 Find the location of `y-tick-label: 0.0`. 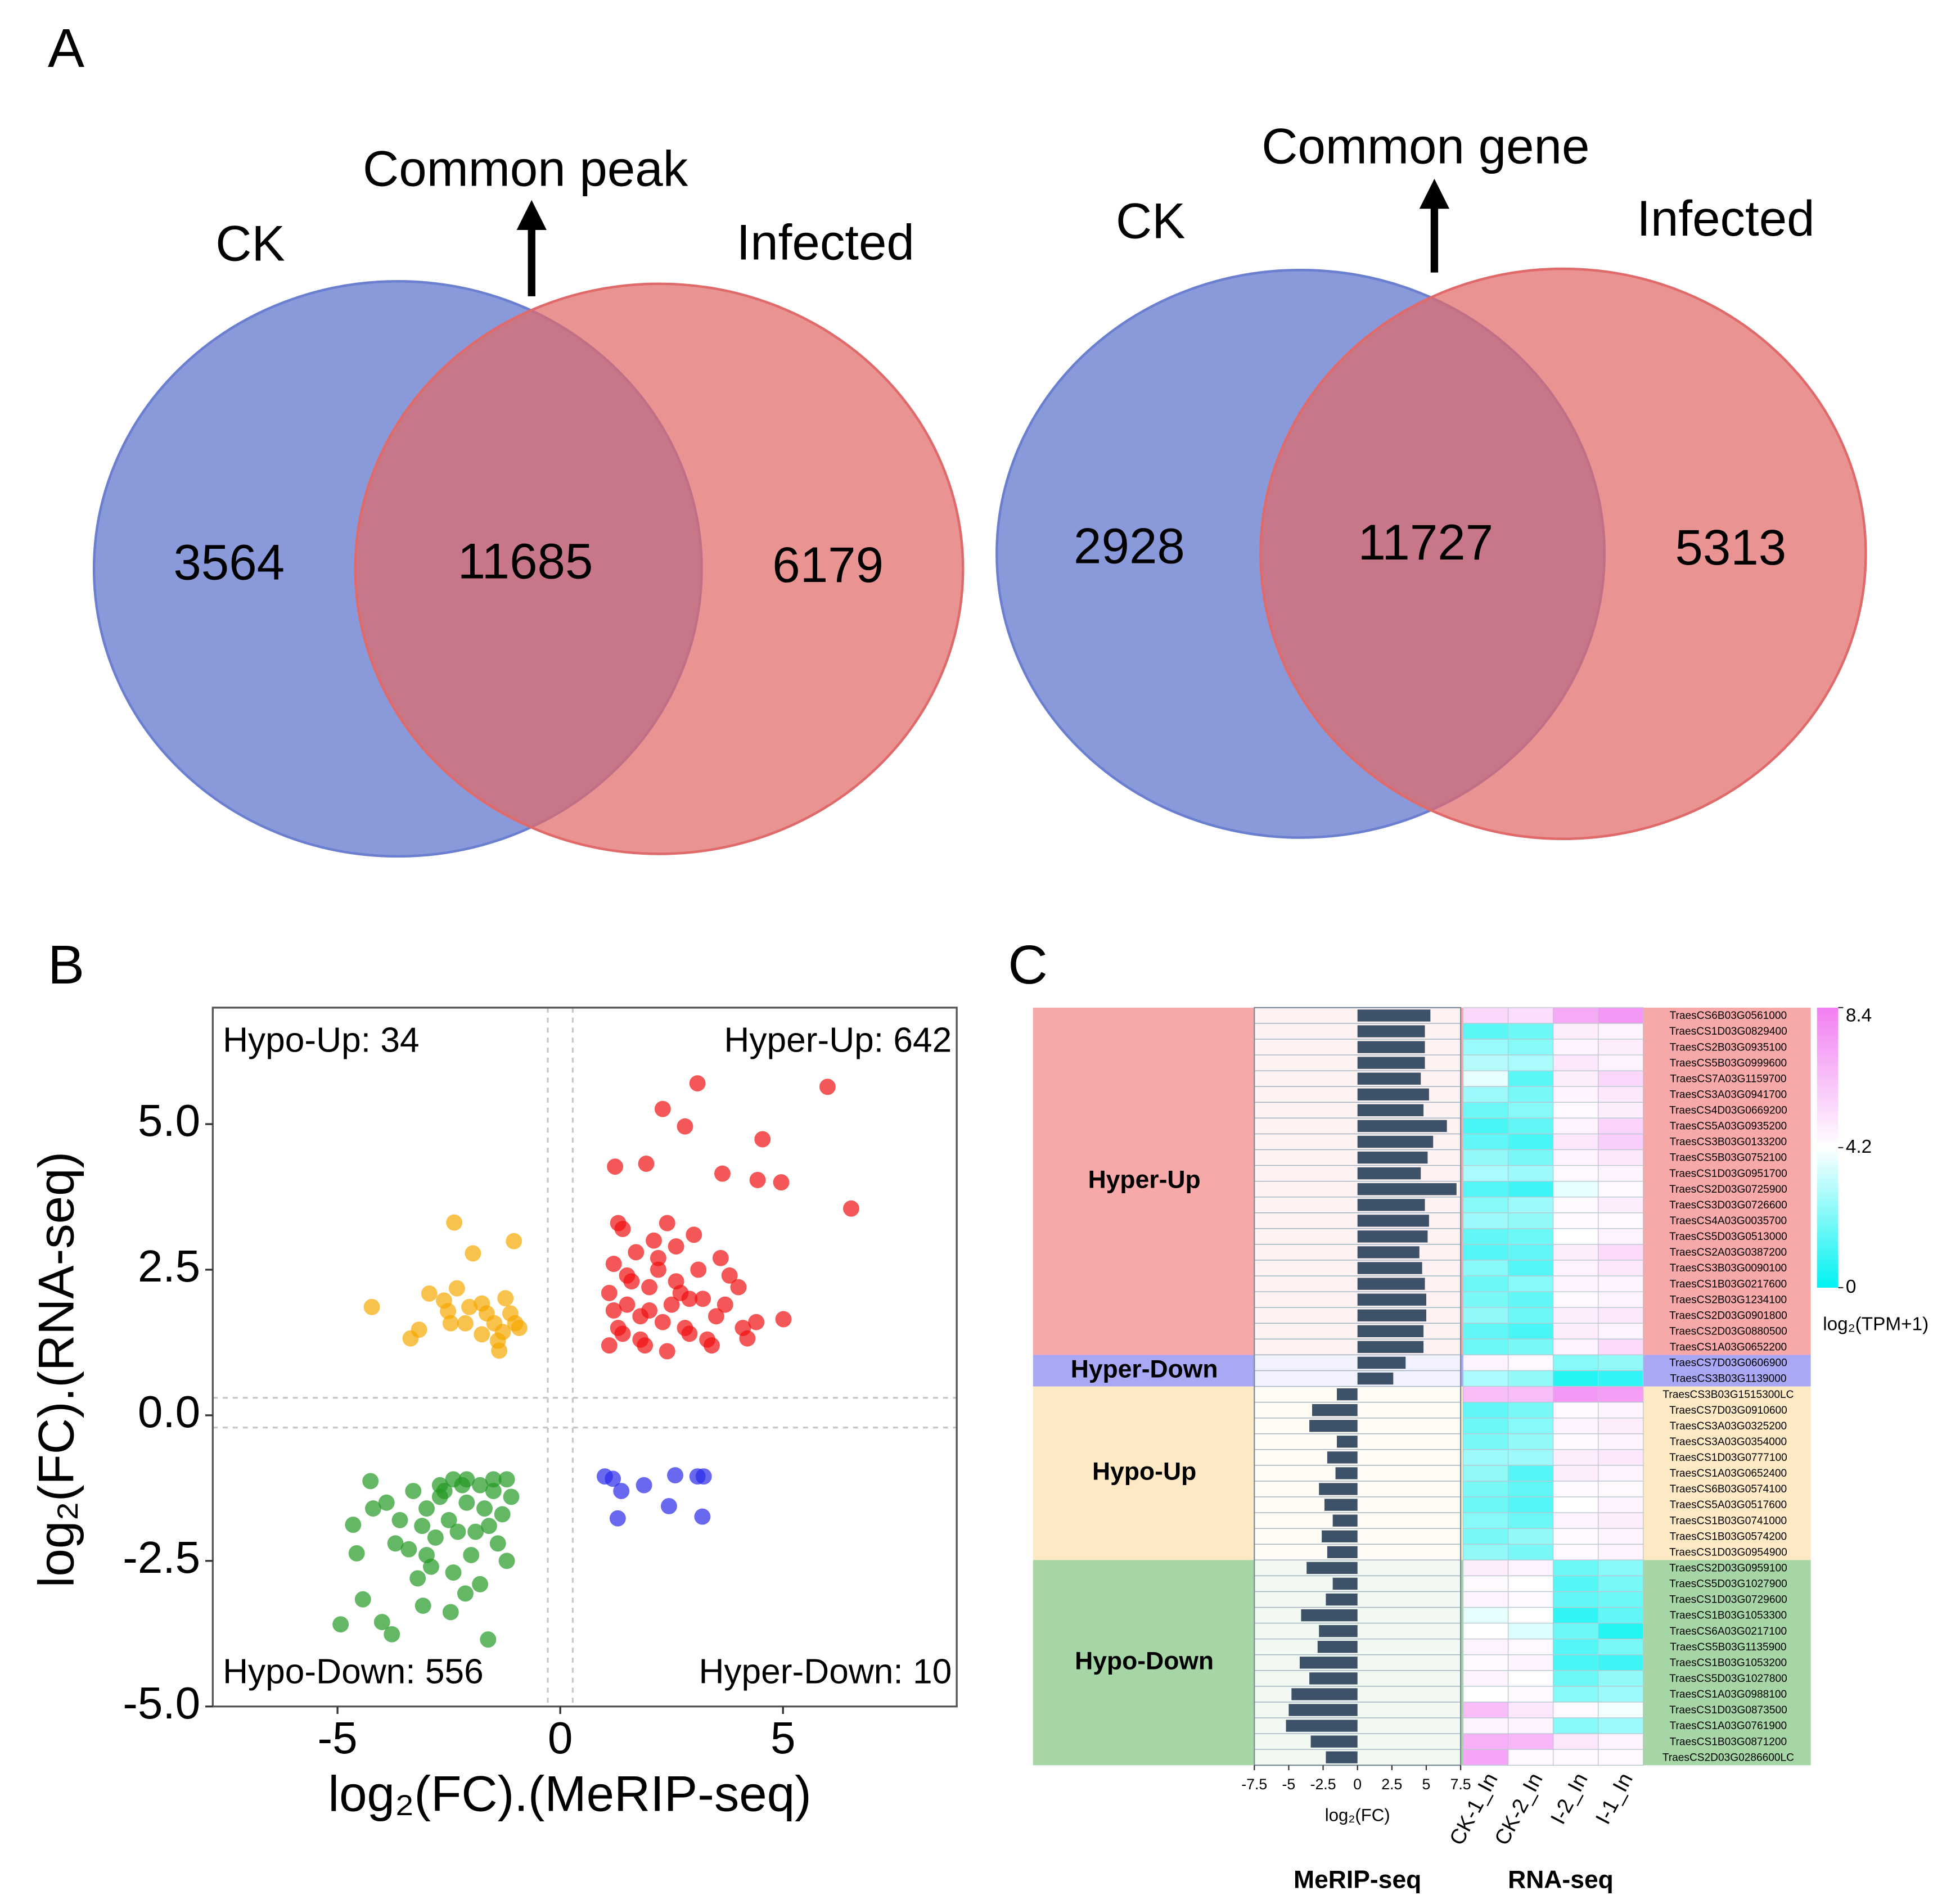

y-tick-label: 0.0 is located at coordinates (169, 1412).